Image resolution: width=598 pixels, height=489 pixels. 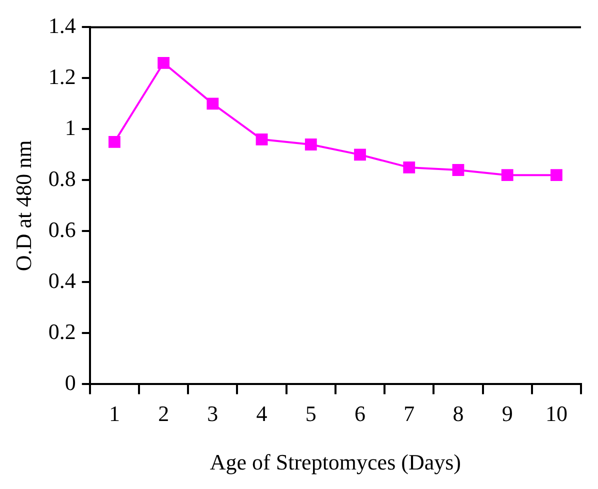 I want to click on x-tick-label: 8, so click(x=458, y=413).